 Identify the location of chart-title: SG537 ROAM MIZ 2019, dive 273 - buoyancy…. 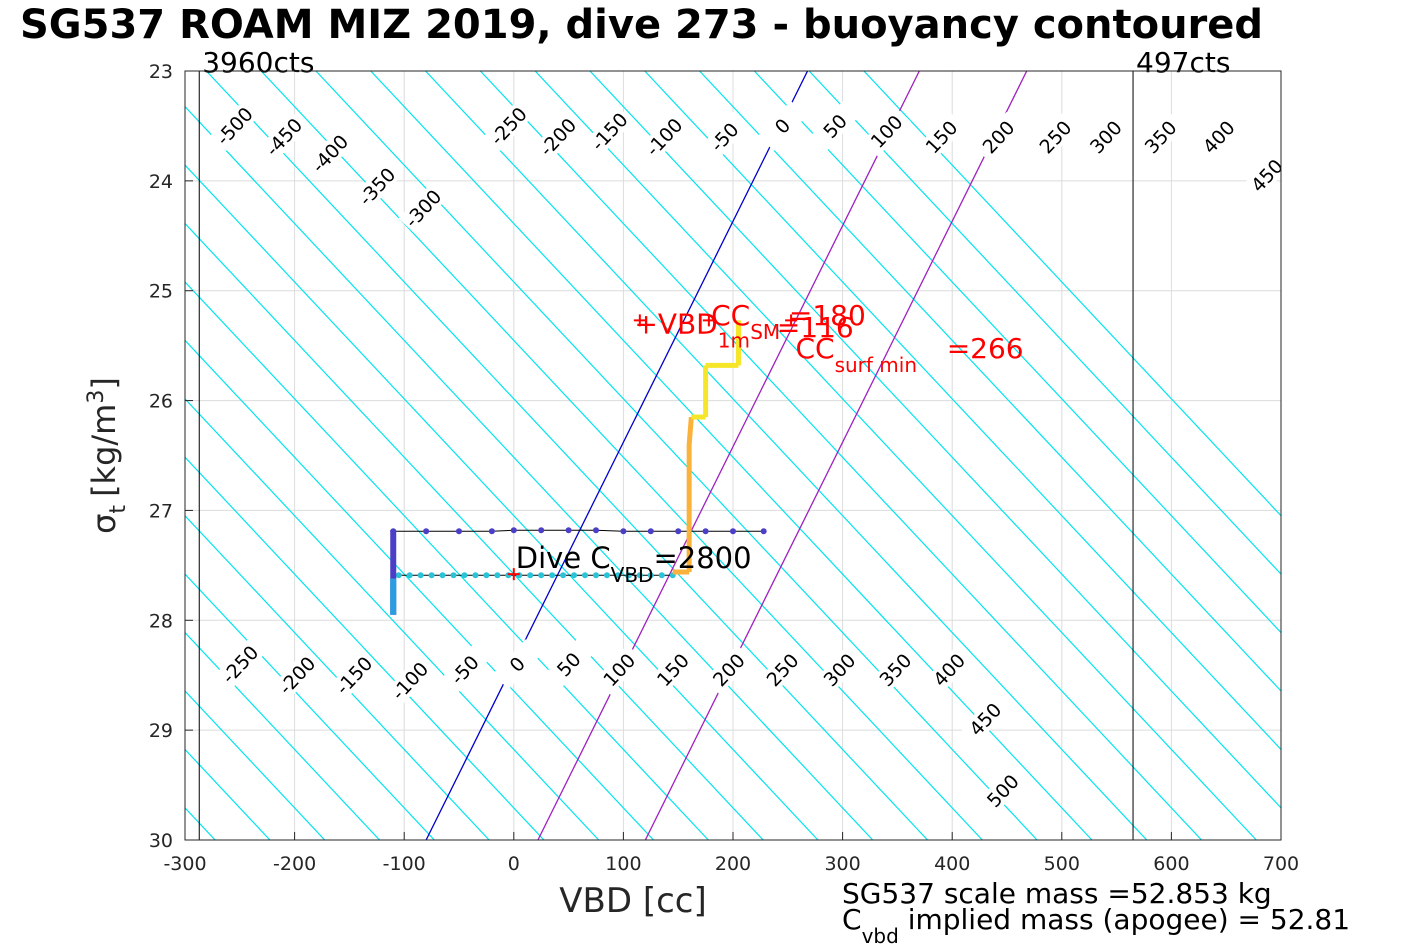
(642, 25).